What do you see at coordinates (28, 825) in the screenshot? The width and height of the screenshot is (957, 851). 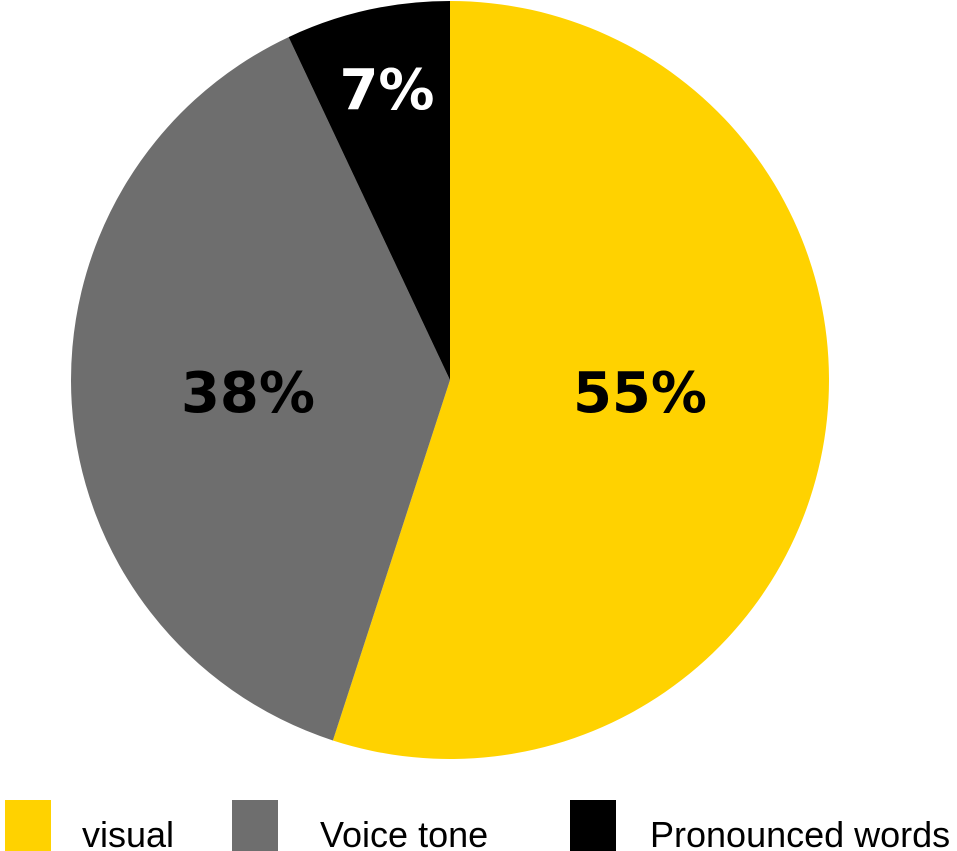 I see `legend-swatch-visual` at bounding box center [28, 825].